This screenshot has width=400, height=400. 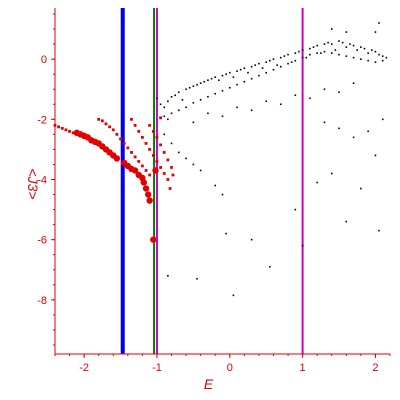 What do you see at coordinates (84, 368) in the screenshot?
I see `x-tick-label: -2` at bounding box center [84, 368].